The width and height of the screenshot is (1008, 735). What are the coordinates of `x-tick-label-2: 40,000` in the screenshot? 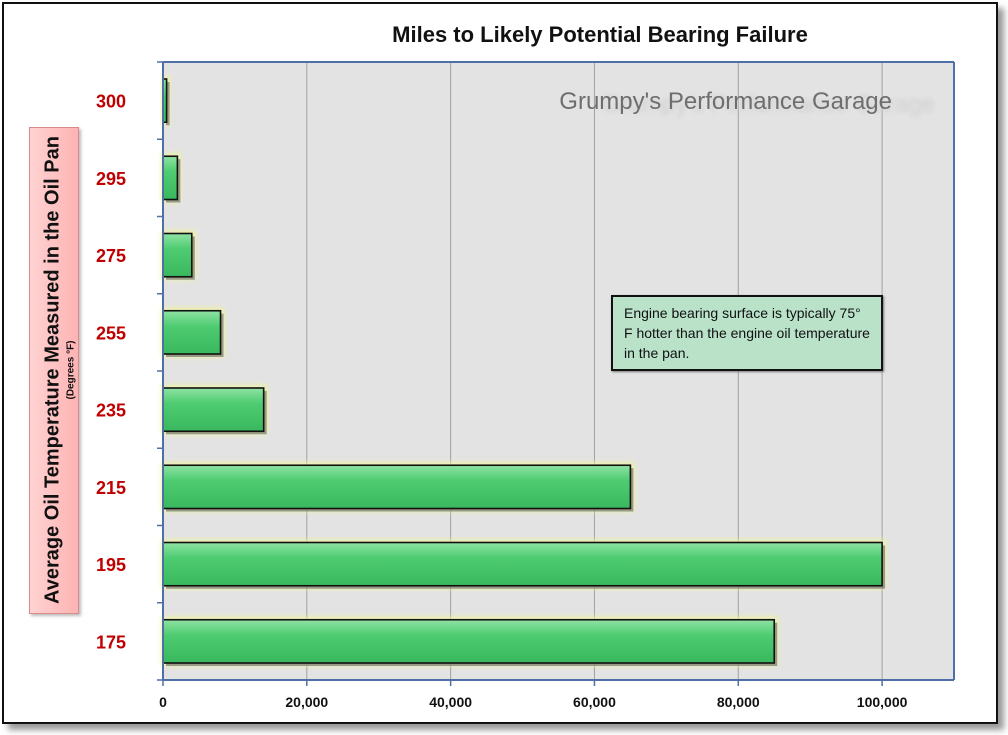 It's located at (450, 702).